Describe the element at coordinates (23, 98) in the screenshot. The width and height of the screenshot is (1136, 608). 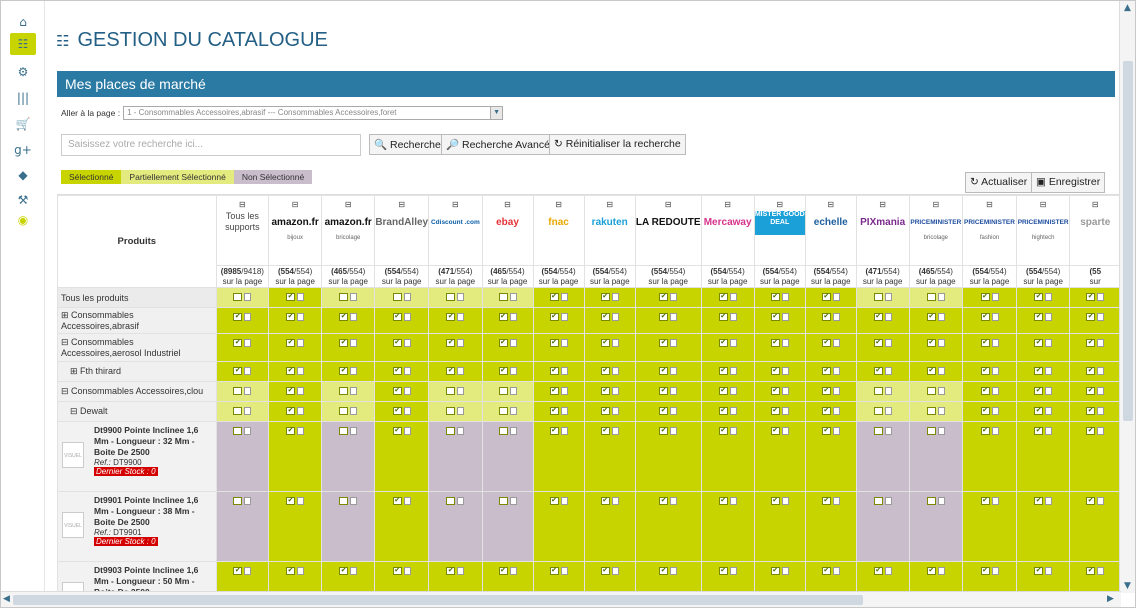
I see `barcode-icon: |||` at that location.